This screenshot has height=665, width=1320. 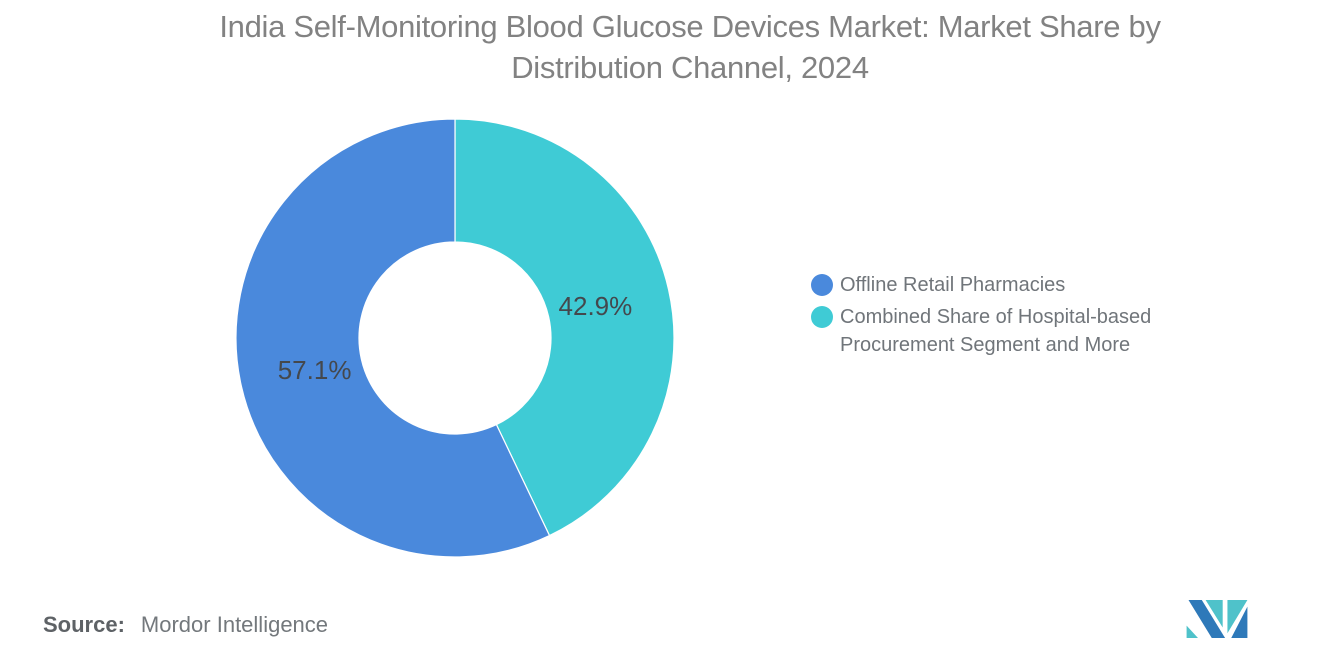 What do you see at coordinates (234, 624) in the screenshot?
I see `source-value: Mordor Intelligence` at bounding box center [234, 624].